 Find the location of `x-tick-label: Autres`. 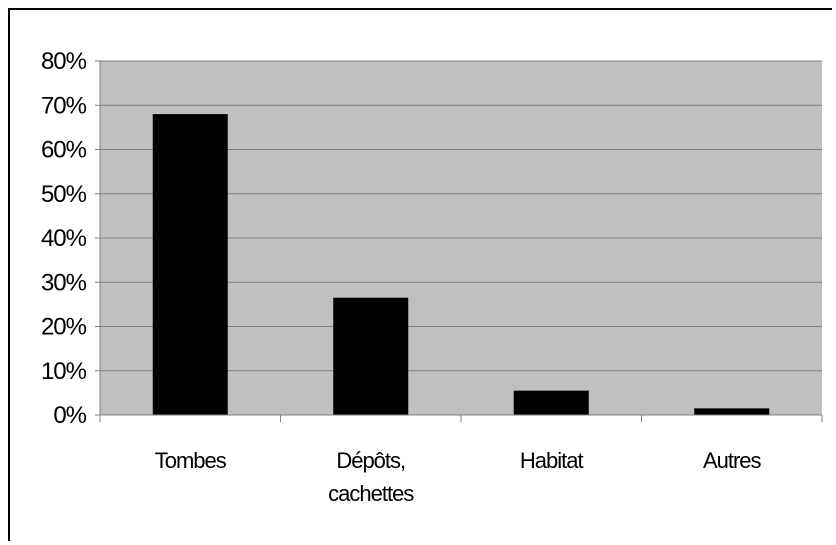

x-tick-label: Autres is located at coordinates (732, 460).